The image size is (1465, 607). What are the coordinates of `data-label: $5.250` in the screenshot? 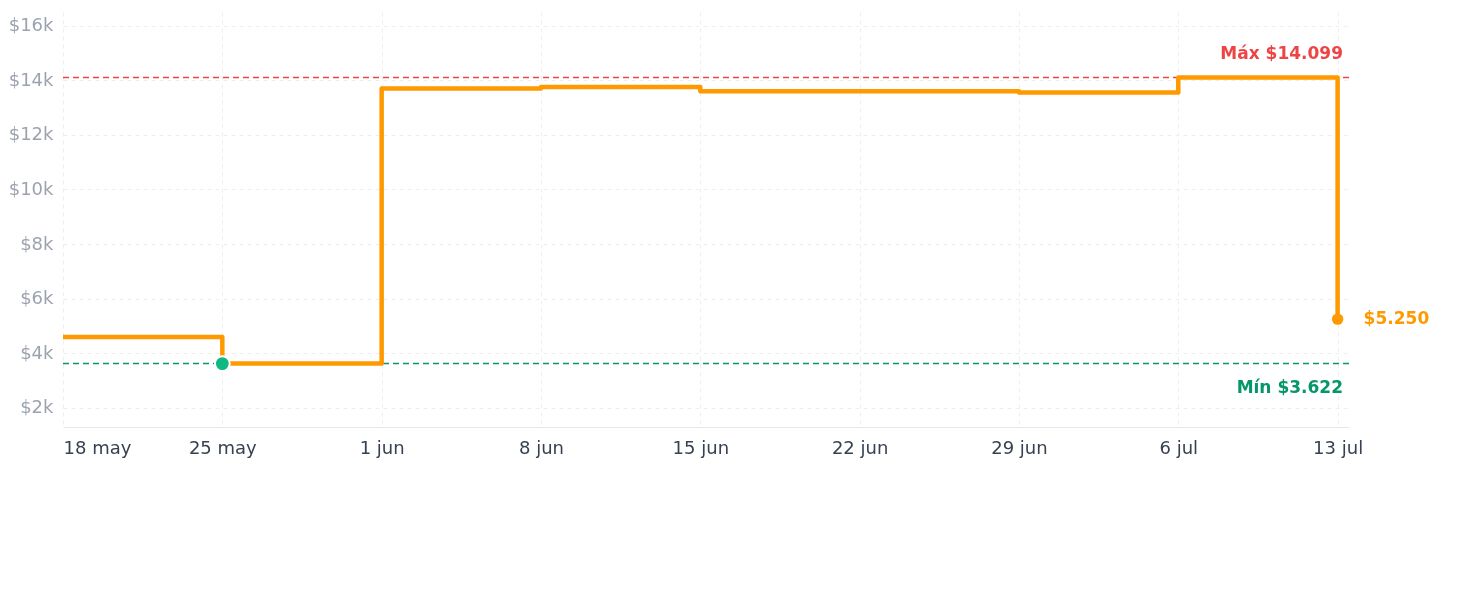 It's located at (1396, 318).